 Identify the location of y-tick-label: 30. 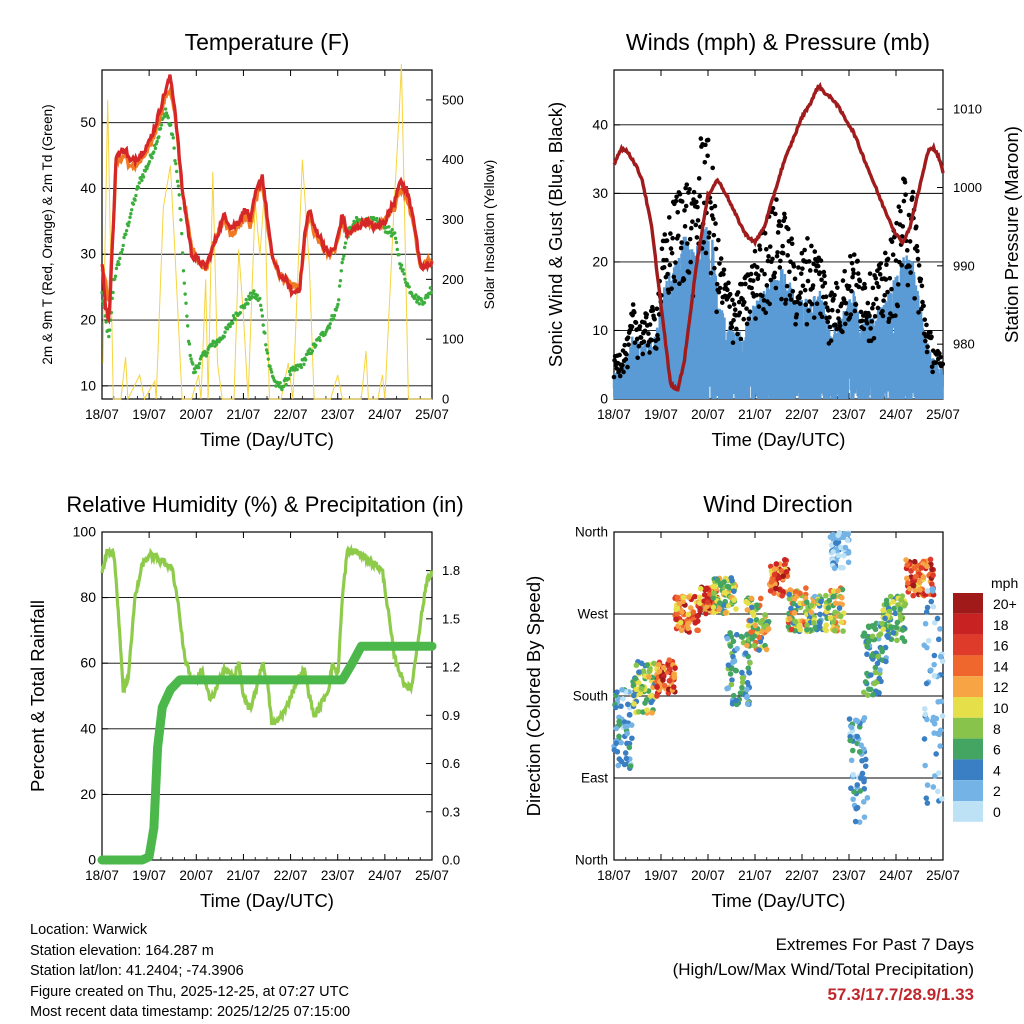
(600, 193).